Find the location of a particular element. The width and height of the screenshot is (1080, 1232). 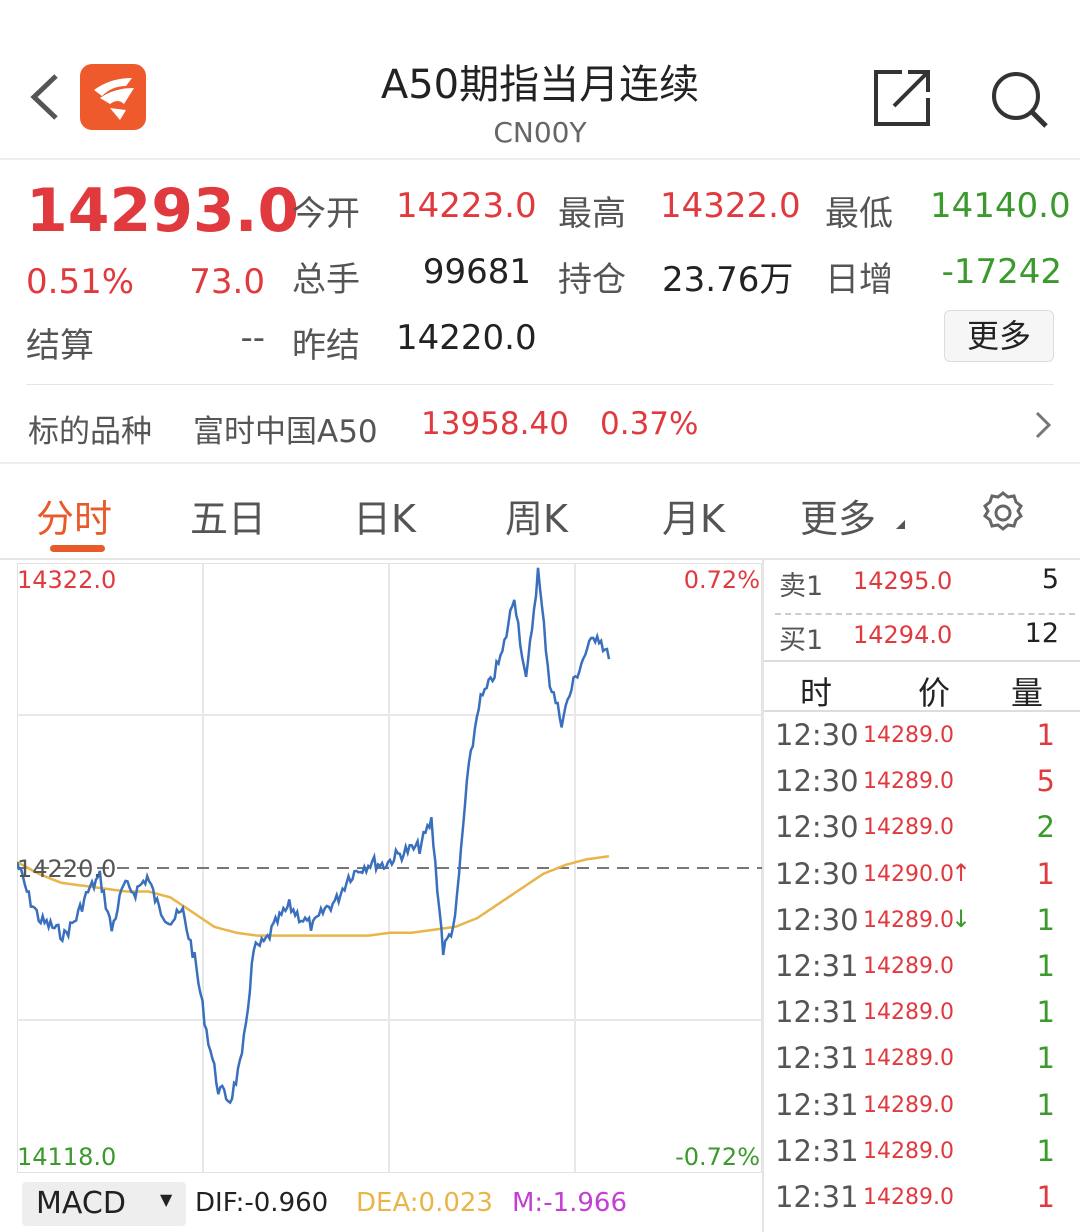

tick-volume: 2 is located at coordinates (1045, 827).